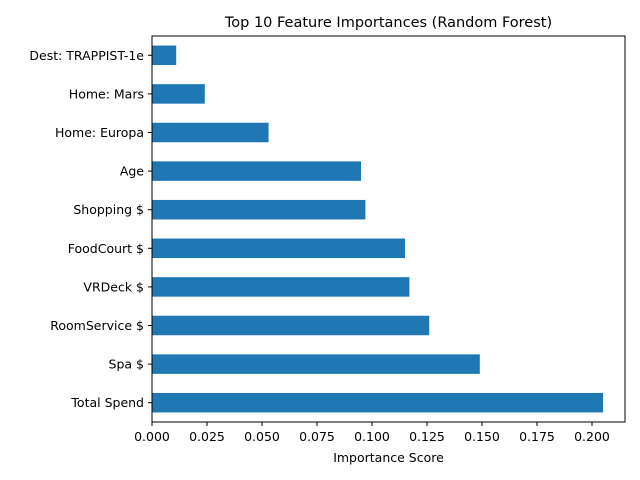  What do you see at coordinates (316, 364) in the screenshot?
I see `bar-spa` at bounding box center [316, 364].